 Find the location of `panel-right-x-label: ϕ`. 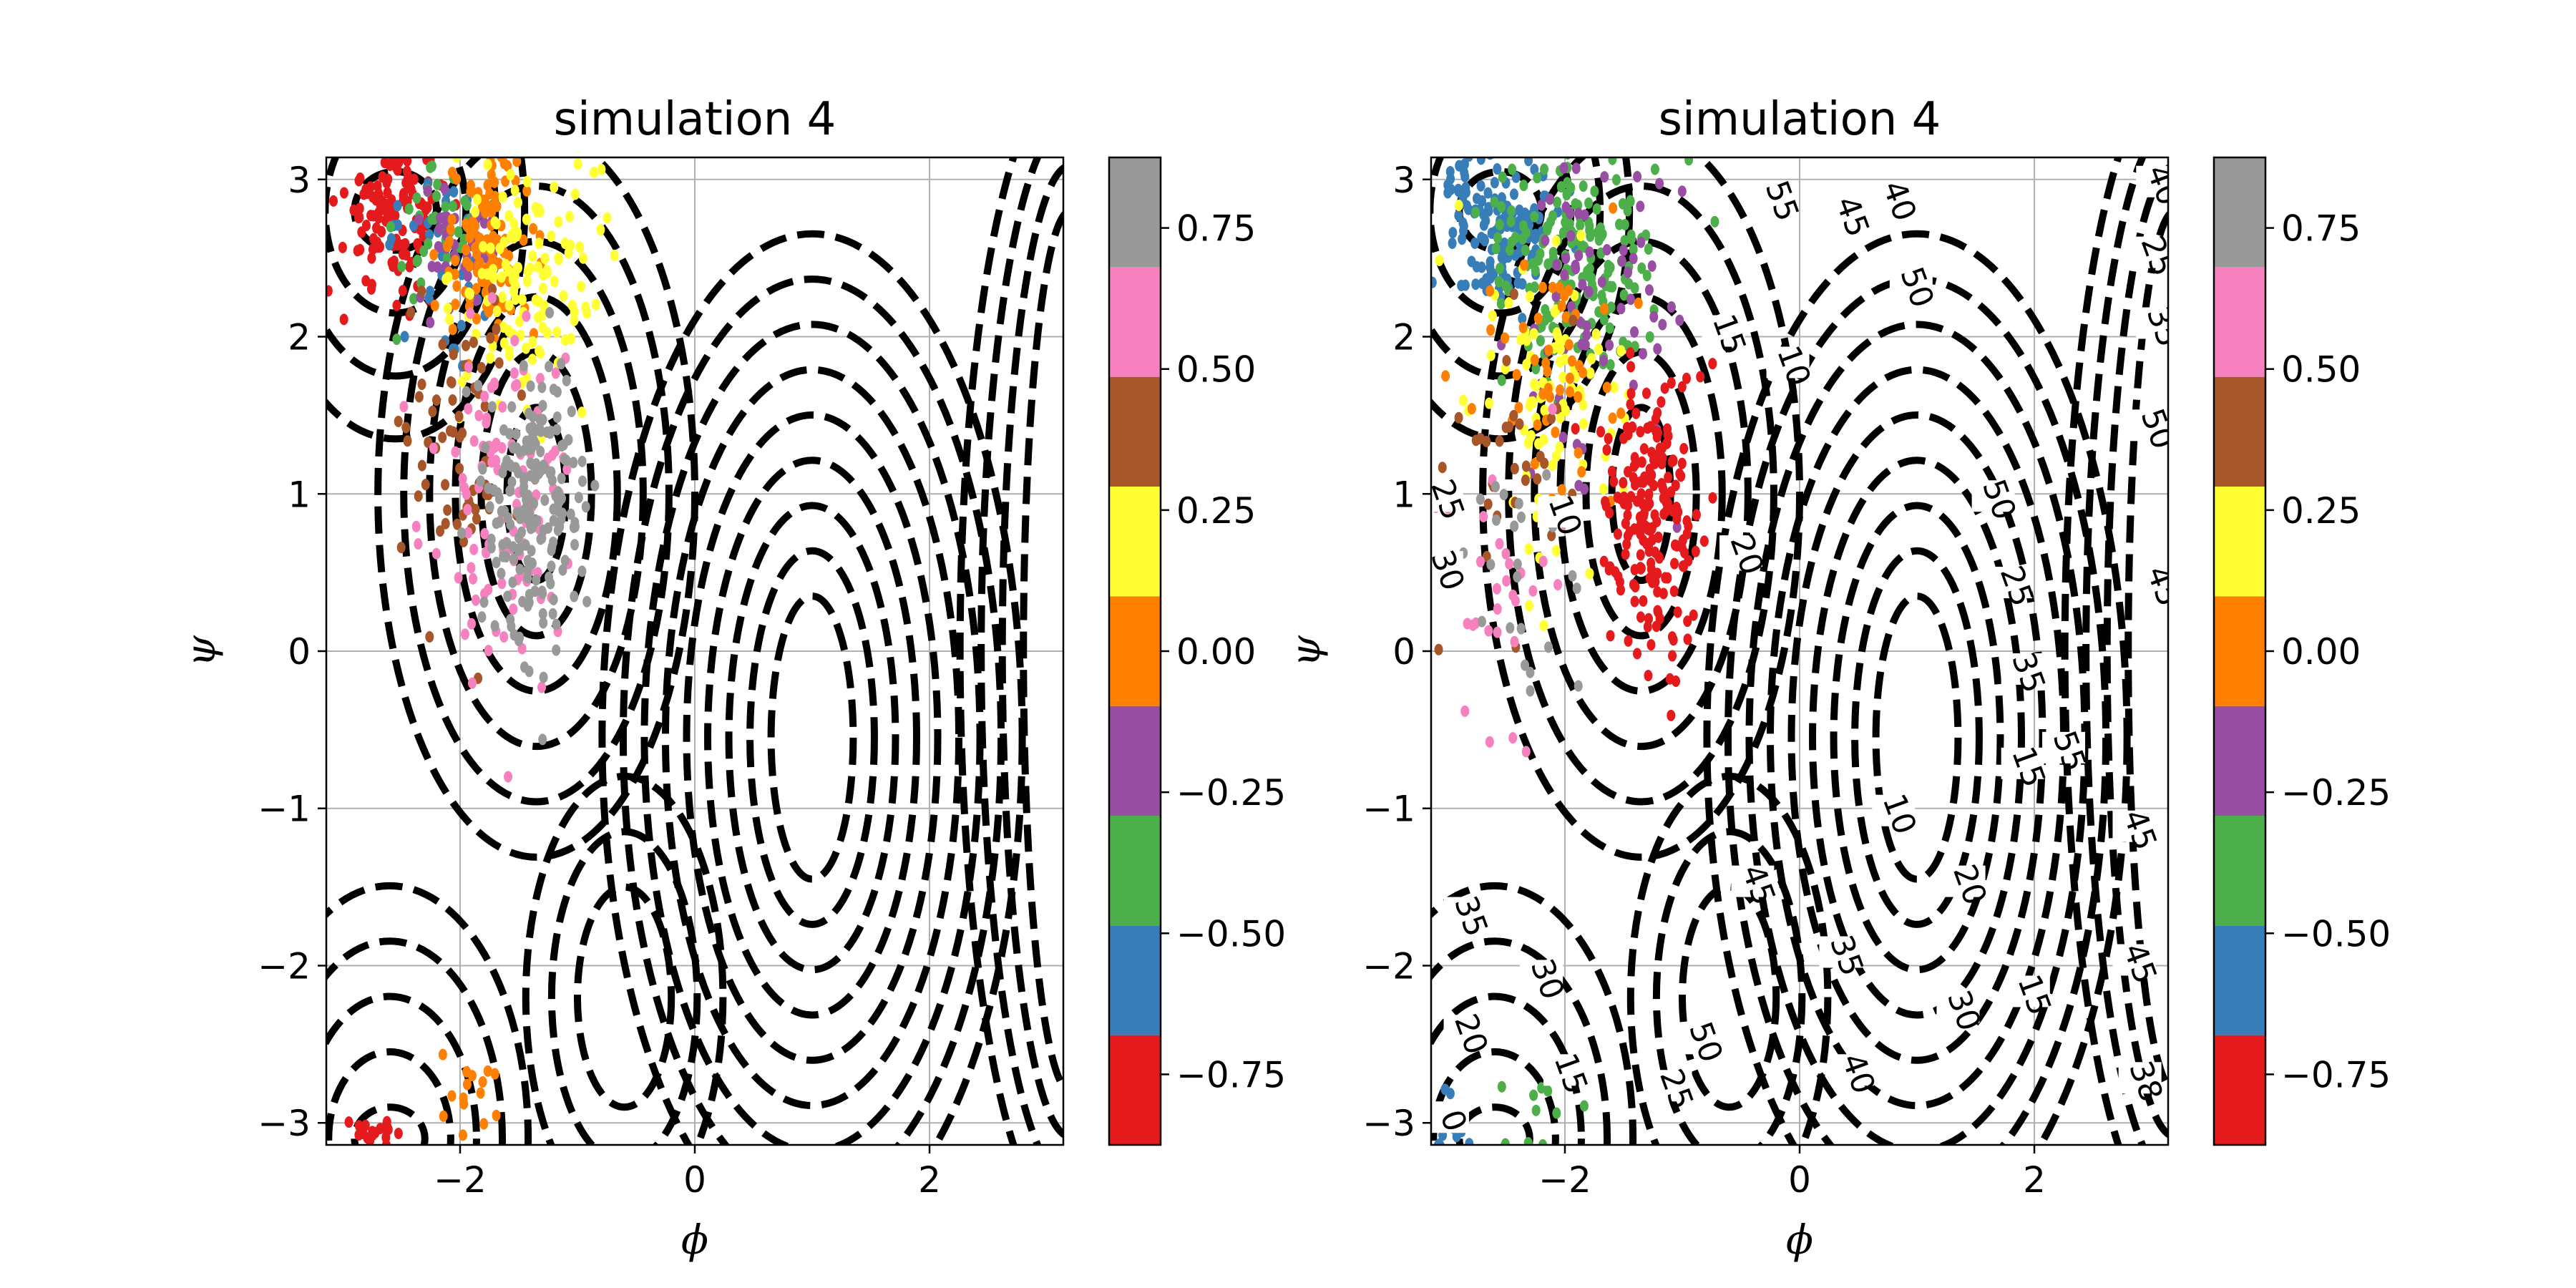

panel-right-x-label: ϕ is located at coordinates (1799, 1240).